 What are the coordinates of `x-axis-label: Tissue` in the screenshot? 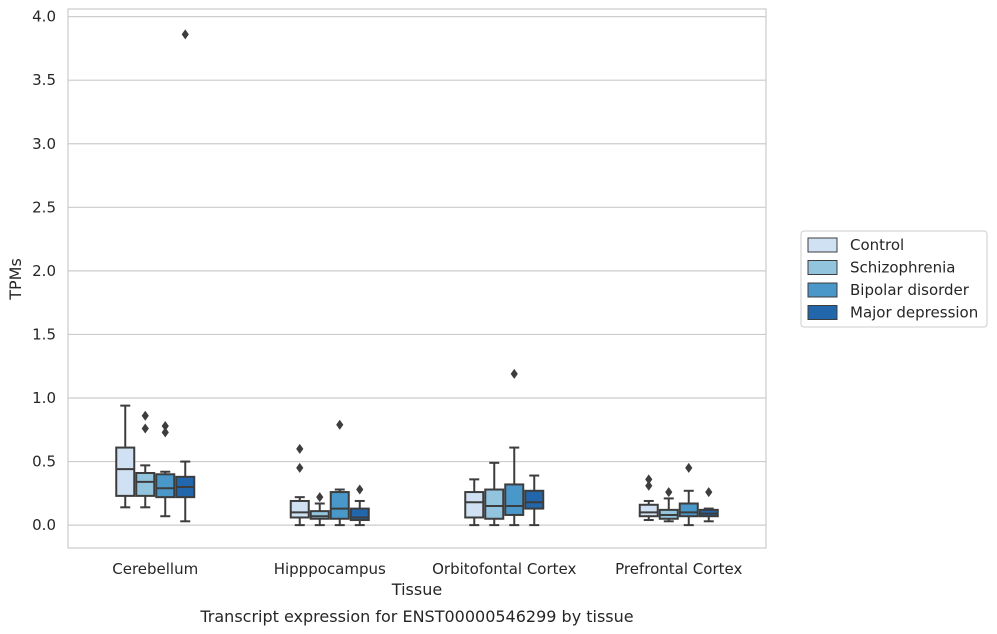 It's located at (416, 589).